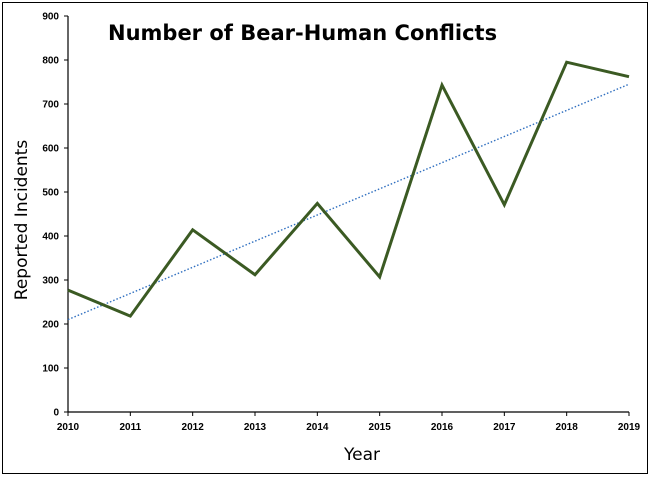 The width and height of the screenshot is (654, 479). Describe the element at coordinates (361, 455) in the screenshot. I see `x-axis-title: Year` at that location.